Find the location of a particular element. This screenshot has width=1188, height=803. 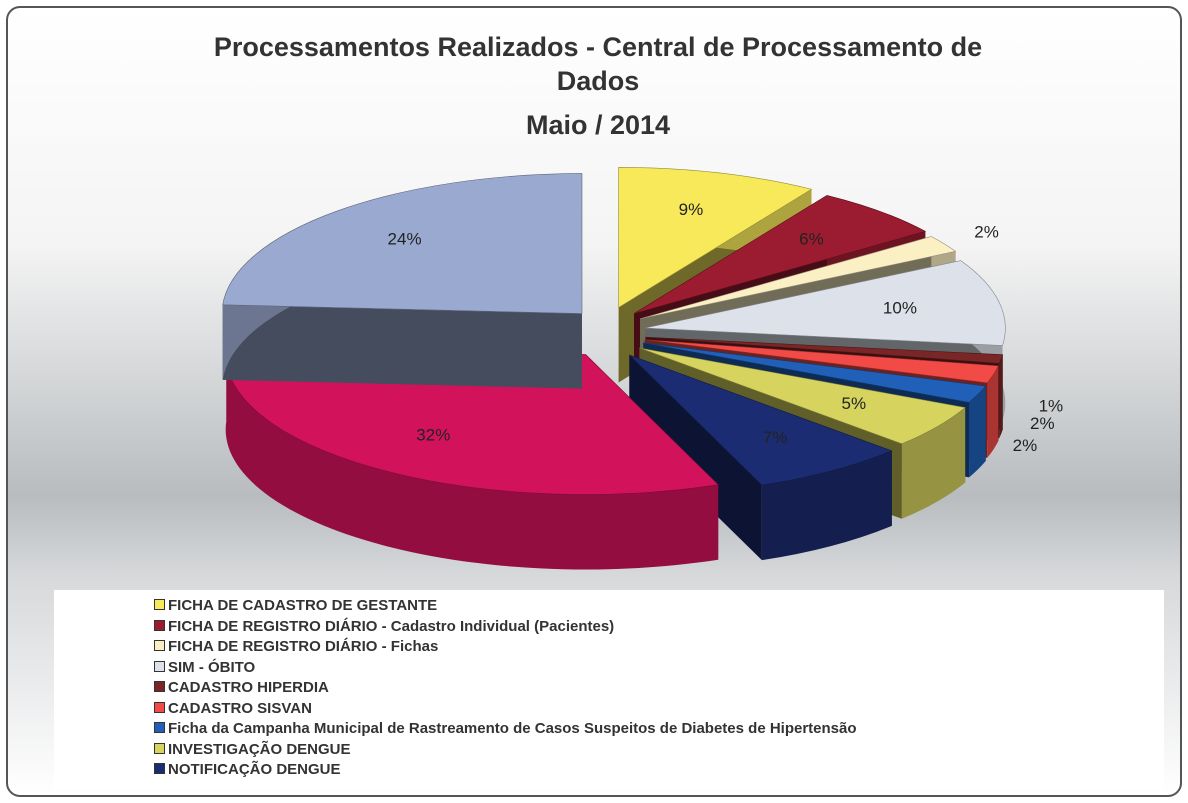

legend-entry: INVESTIGAÇÃO DENGUE is located at coordinates (609, 750).